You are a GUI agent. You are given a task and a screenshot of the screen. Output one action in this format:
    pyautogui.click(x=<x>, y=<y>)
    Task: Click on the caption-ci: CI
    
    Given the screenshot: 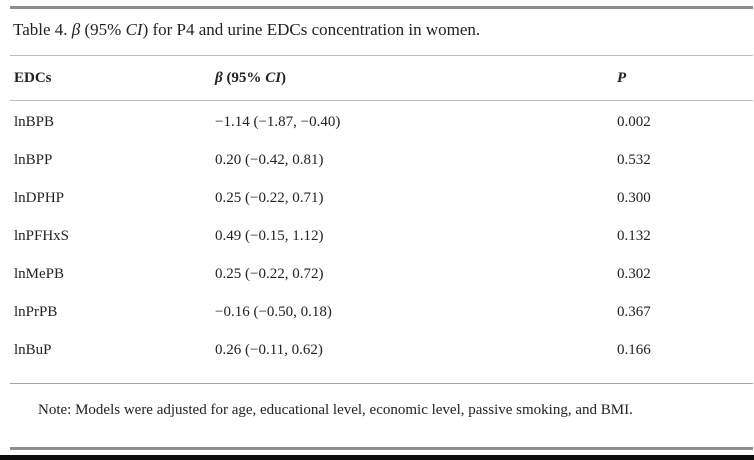 What is the action you would take?
    pyautogui.click(x=134, y=29)
    